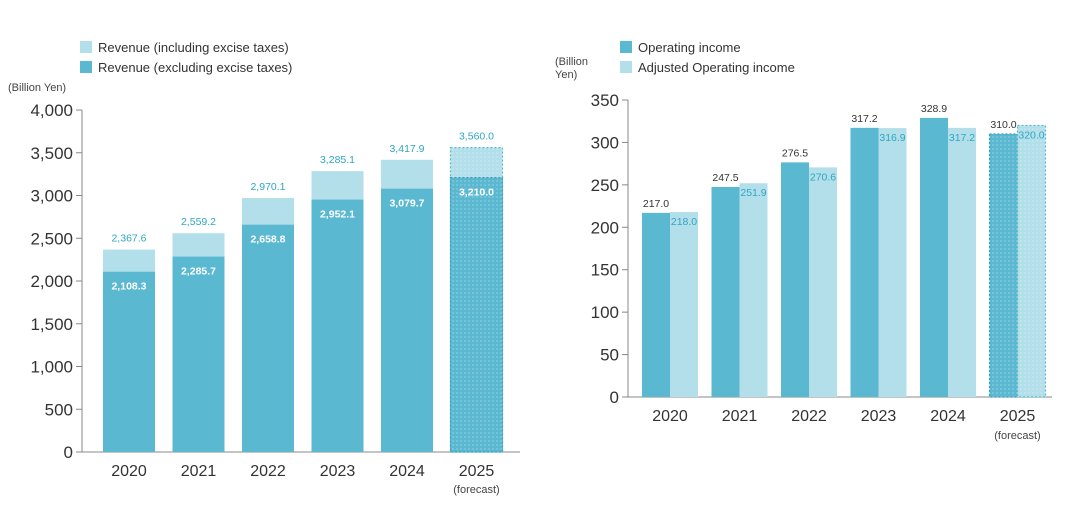  What do you see at coordinates (337, 160) in the screenshot?
I see `data-label-revenue-incl: 3,285.1` at bounding box center [337, 160].